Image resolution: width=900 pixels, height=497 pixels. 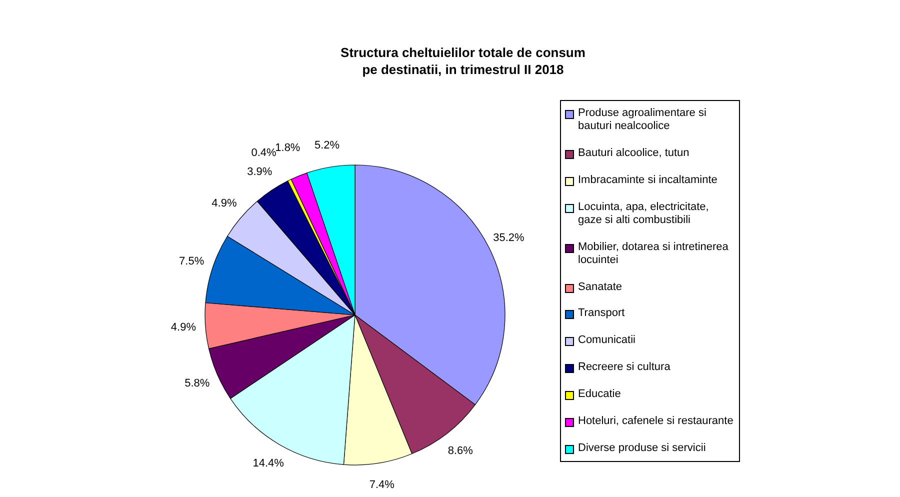 I want to click on data-label: 7.5%, so click(x=191, y=261).